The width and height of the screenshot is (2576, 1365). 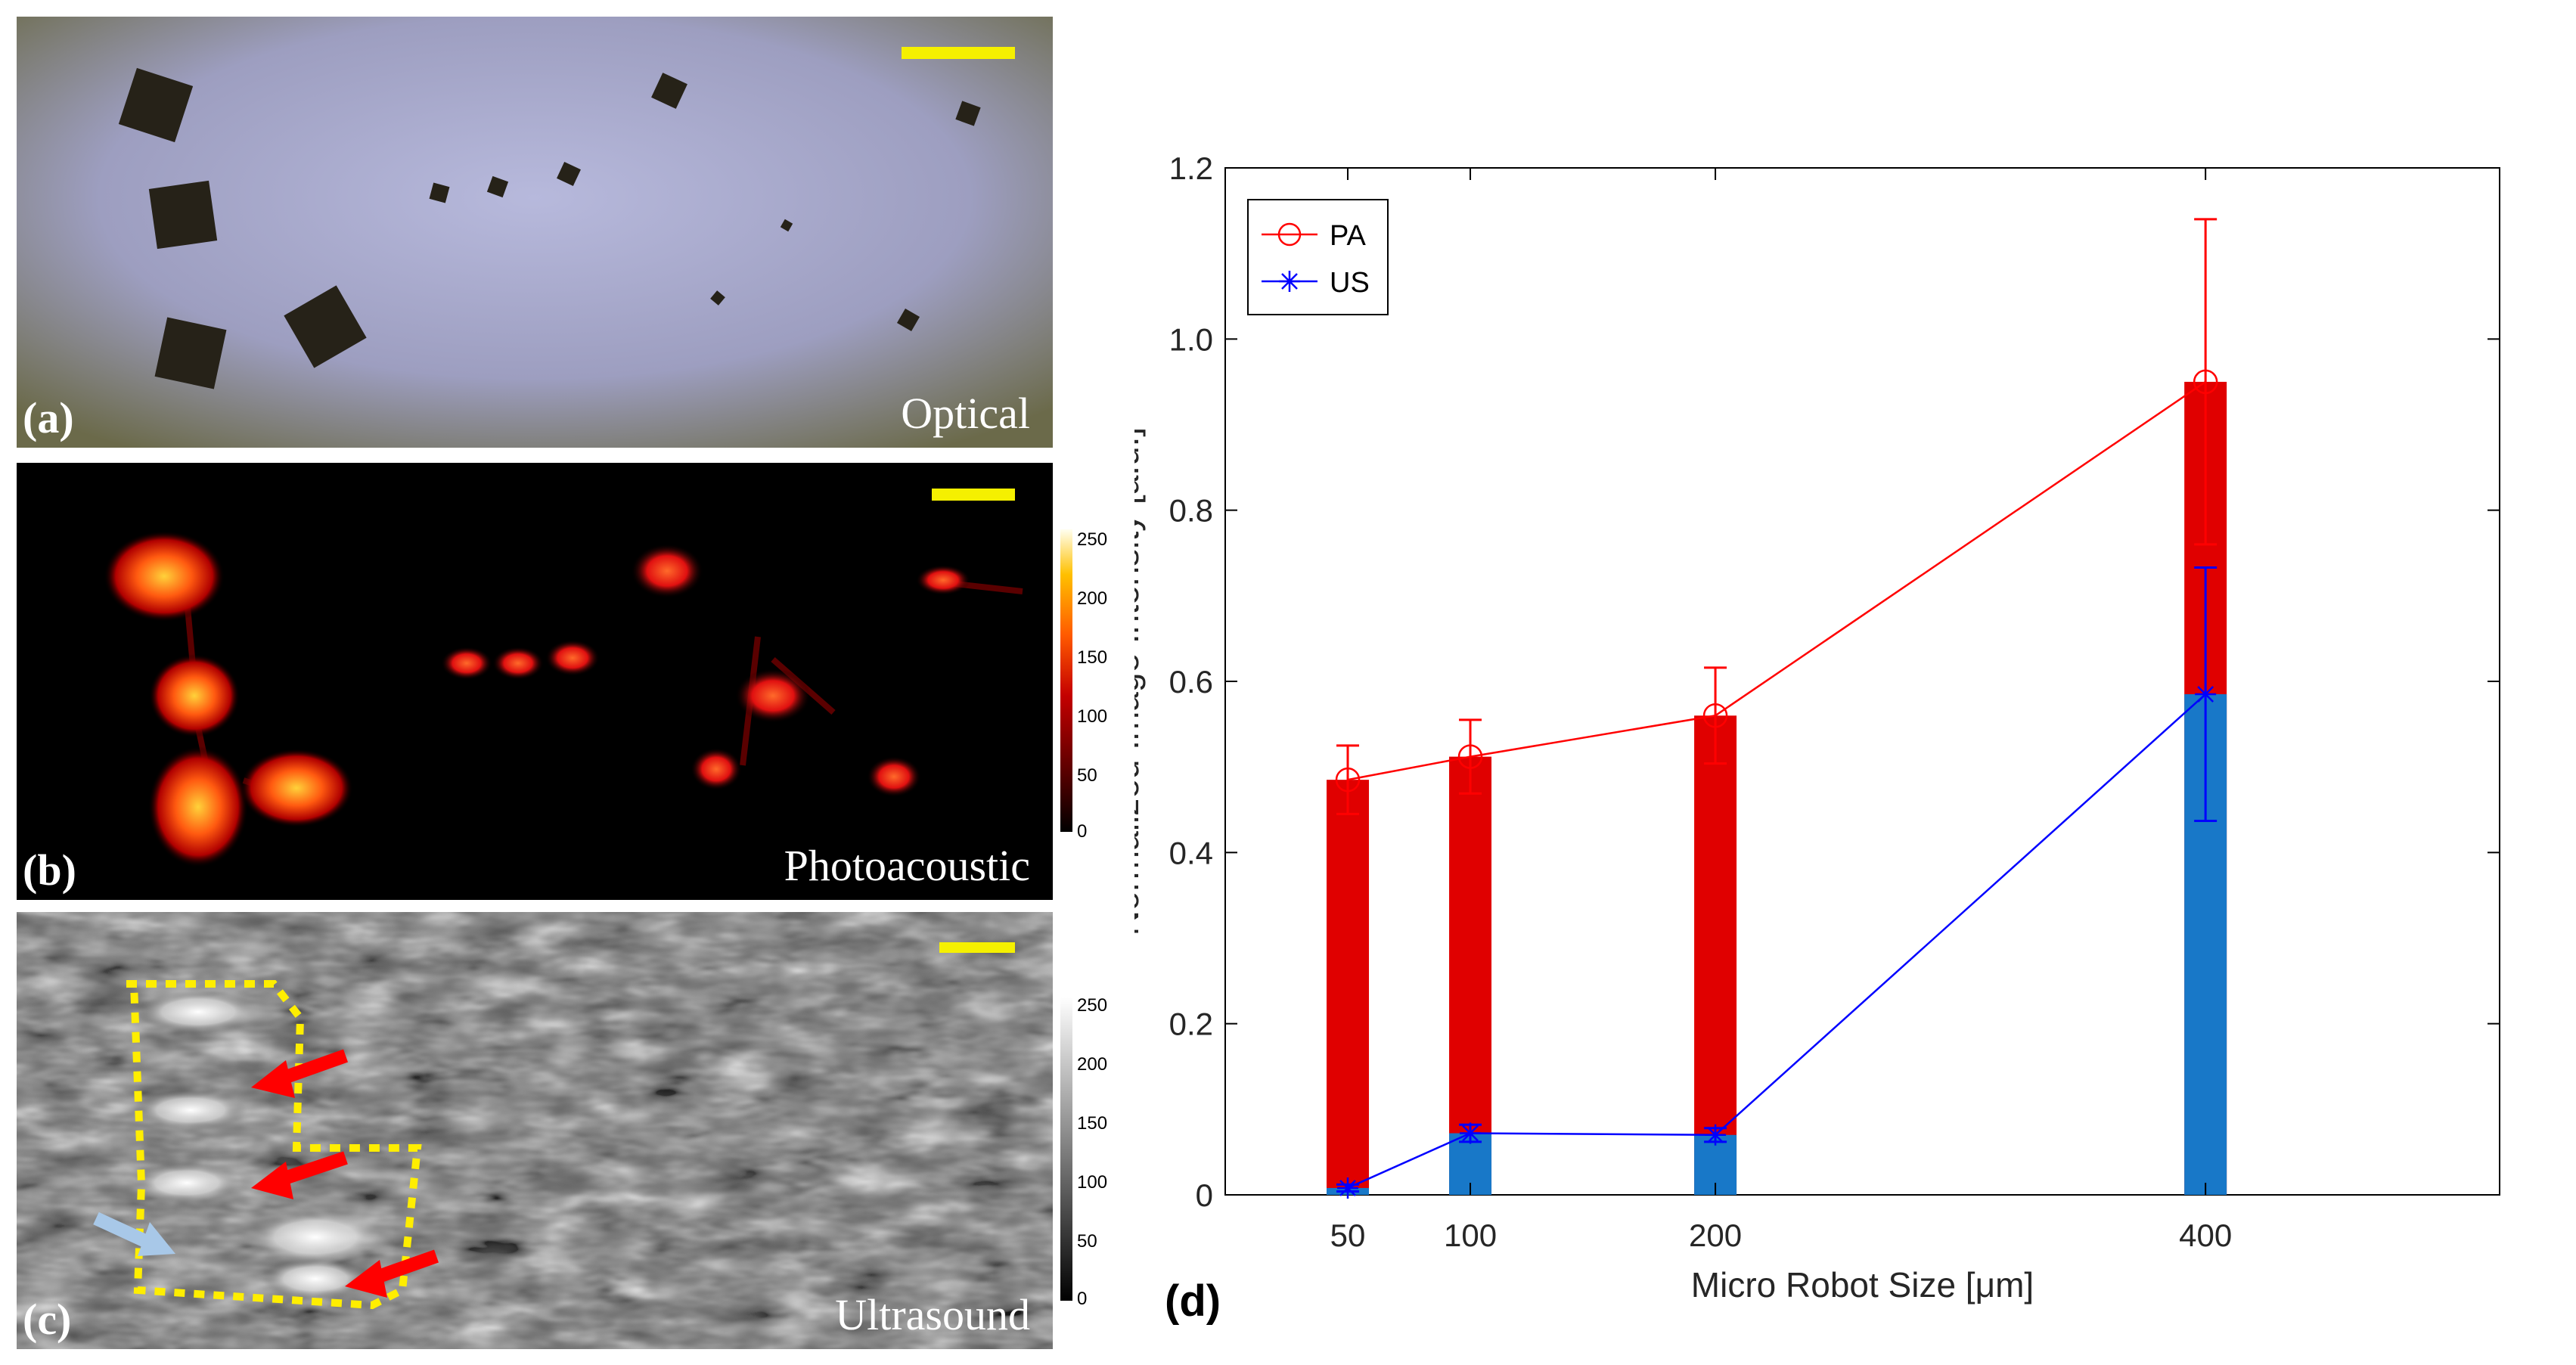 I want to click on photoacoustic-image, so click(x=535, y=681).